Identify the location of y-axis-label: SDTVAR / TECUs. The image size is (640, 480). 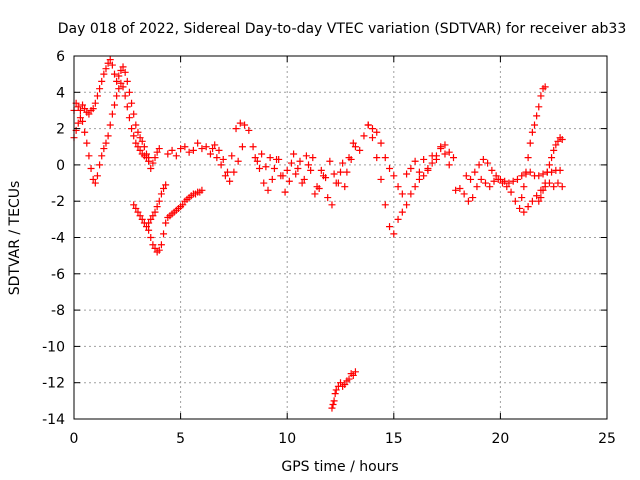
(15, 238).